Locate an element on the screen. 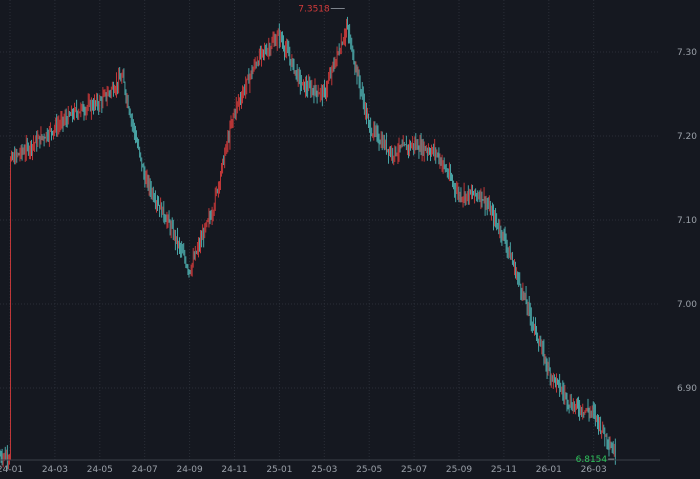  y-tick-label: 7.10 is located at coordinates (687, 221).